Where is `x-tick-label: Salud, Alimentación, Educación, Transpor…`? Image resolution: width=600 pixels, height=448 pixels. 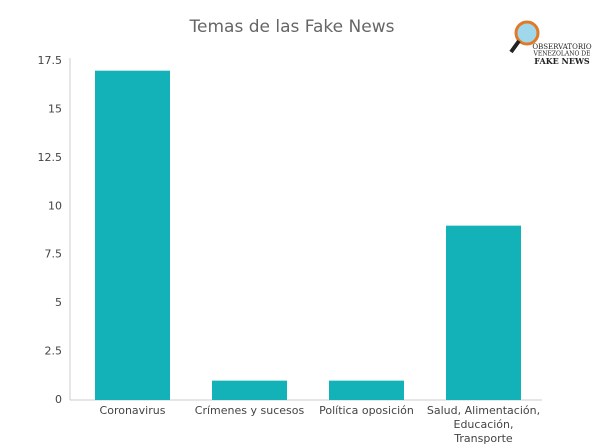
x-tick-label: Salud, Alimentación, Educación, Transpor… is located at coordinates (483, 424).